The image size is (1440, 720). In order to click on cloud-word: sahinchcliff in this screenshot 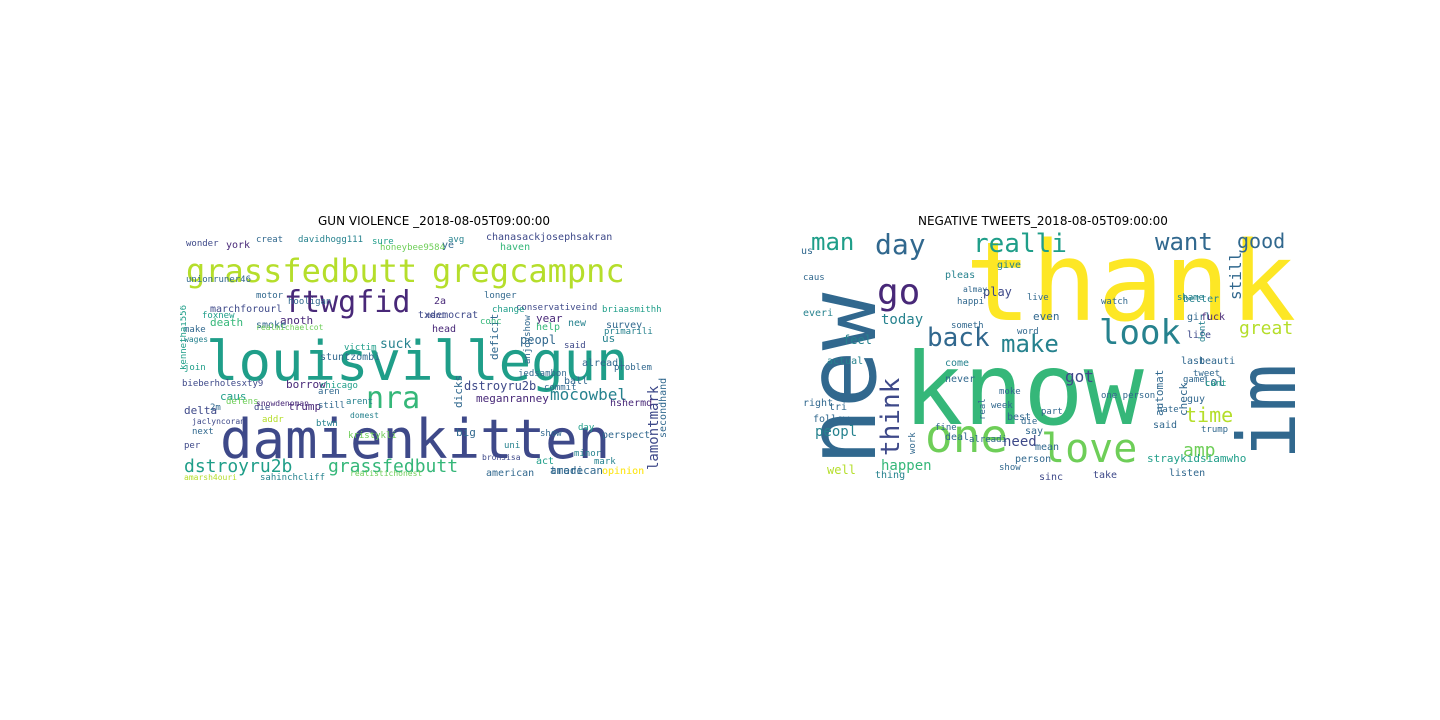, I will do `click(292, 478)`.